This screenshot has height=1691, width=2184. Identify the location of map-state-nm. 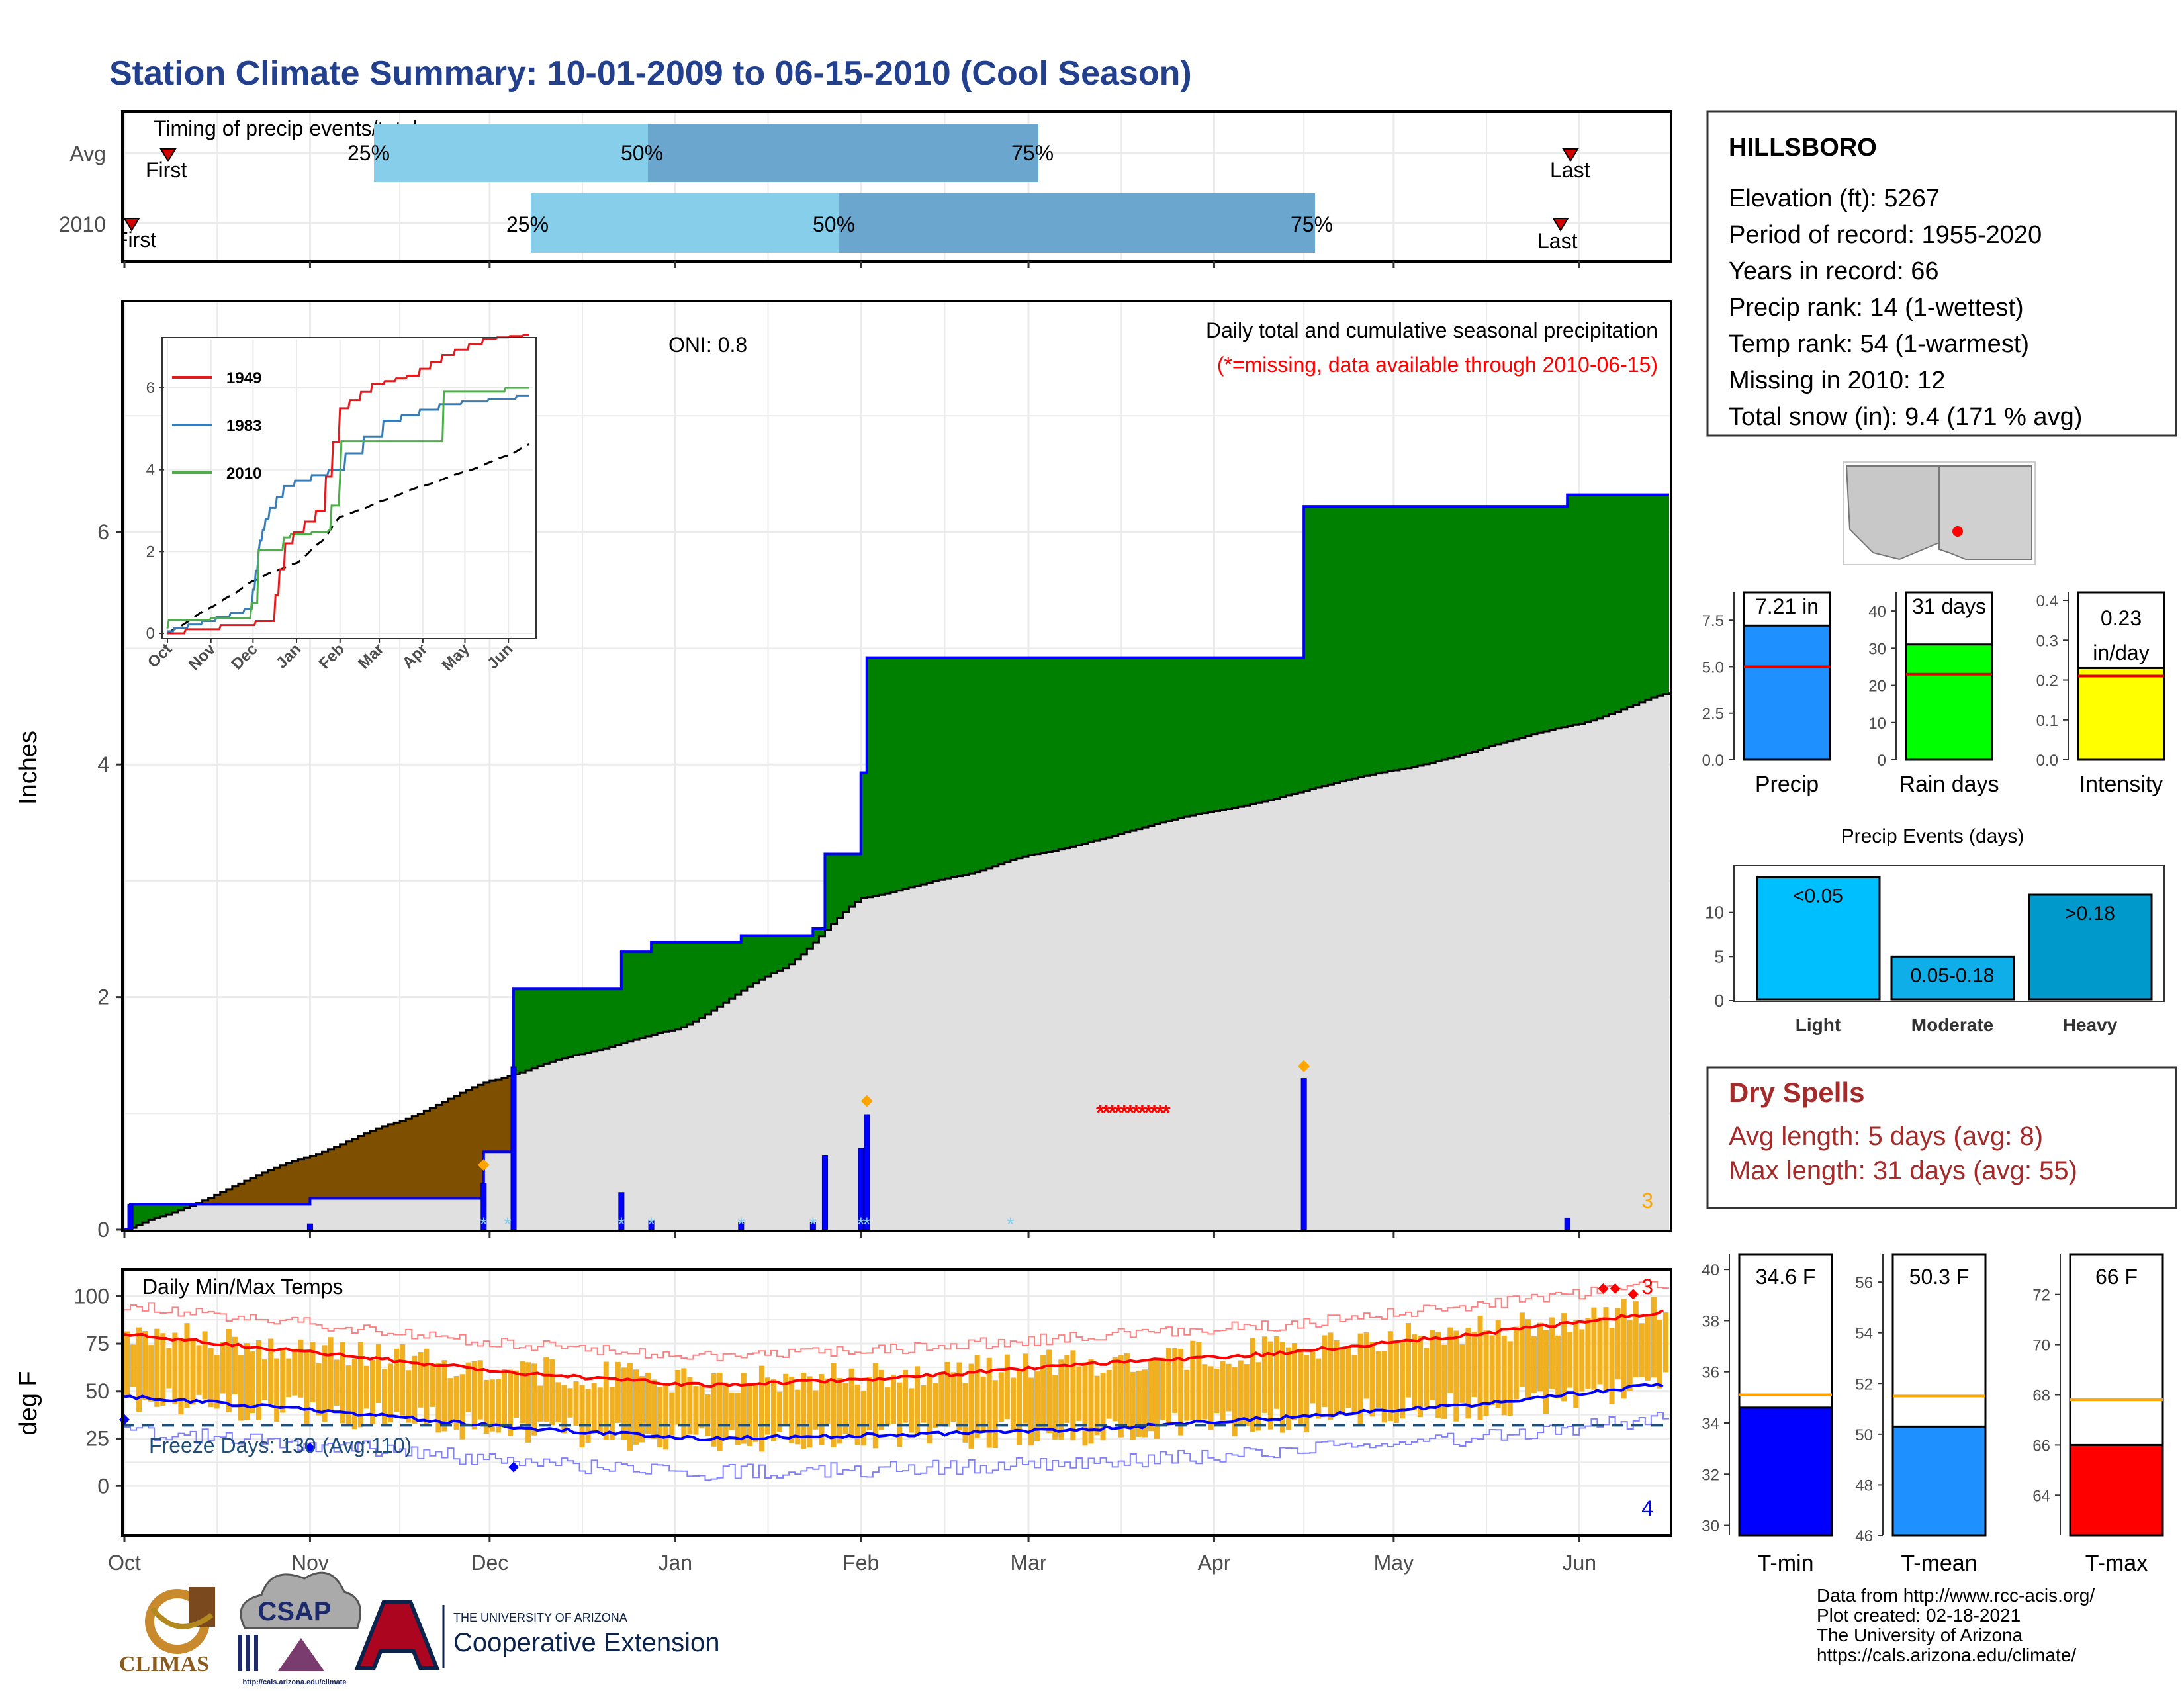
(1985, 512).